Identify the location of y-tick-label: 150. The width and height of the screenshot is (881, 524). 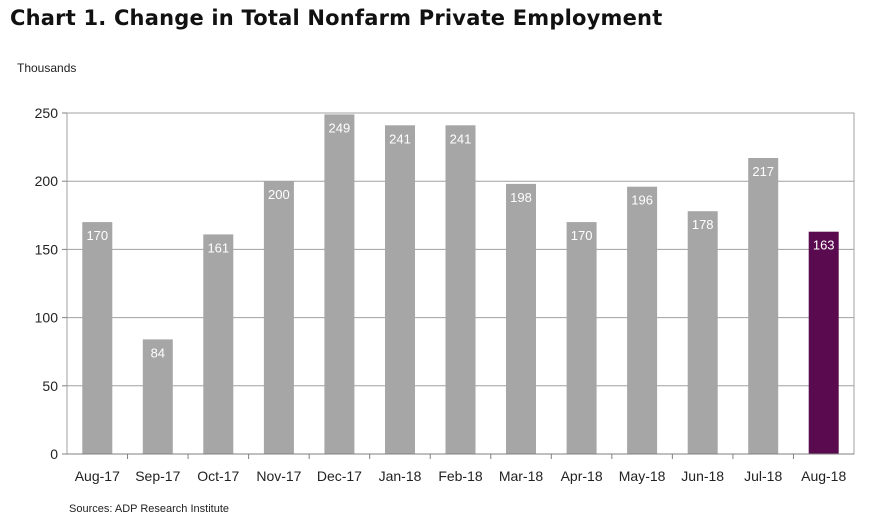
(47, 249).